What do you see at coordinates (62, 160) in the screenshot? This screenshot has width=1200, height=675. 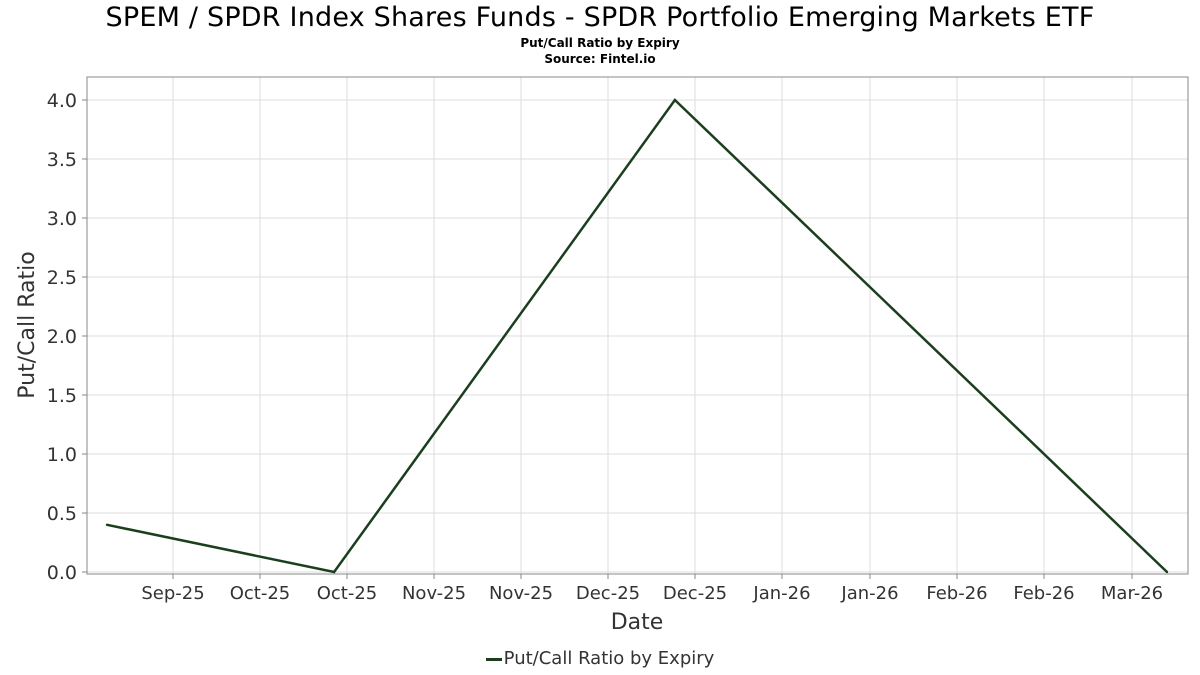 I see `y-tick-label: 3.5` at bounding box center [62, 160].